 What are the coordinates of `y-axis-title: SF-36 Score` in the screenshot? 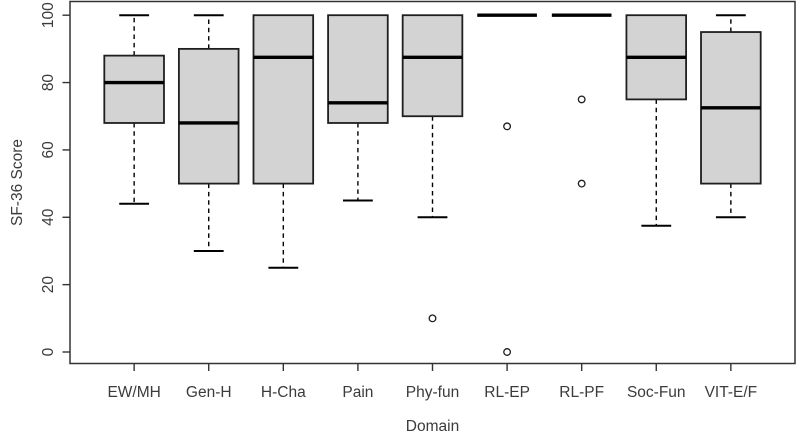 It's located at (17, 182).